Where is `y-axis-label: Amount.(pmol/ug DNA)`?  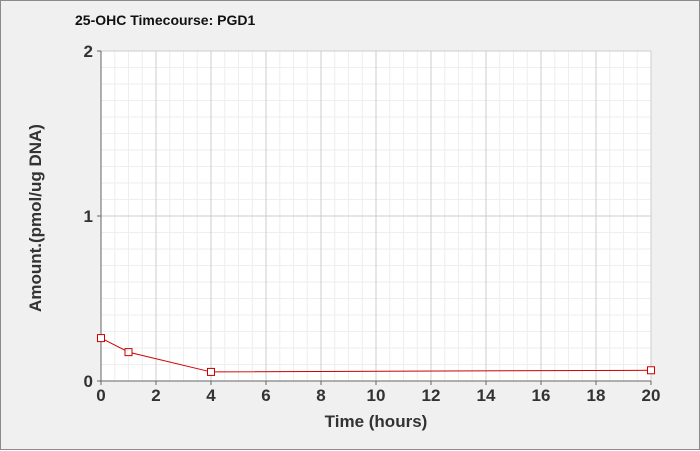
y-axis-label: Amount.(pmol/ug DNA) is located at coordinates (35, 218).